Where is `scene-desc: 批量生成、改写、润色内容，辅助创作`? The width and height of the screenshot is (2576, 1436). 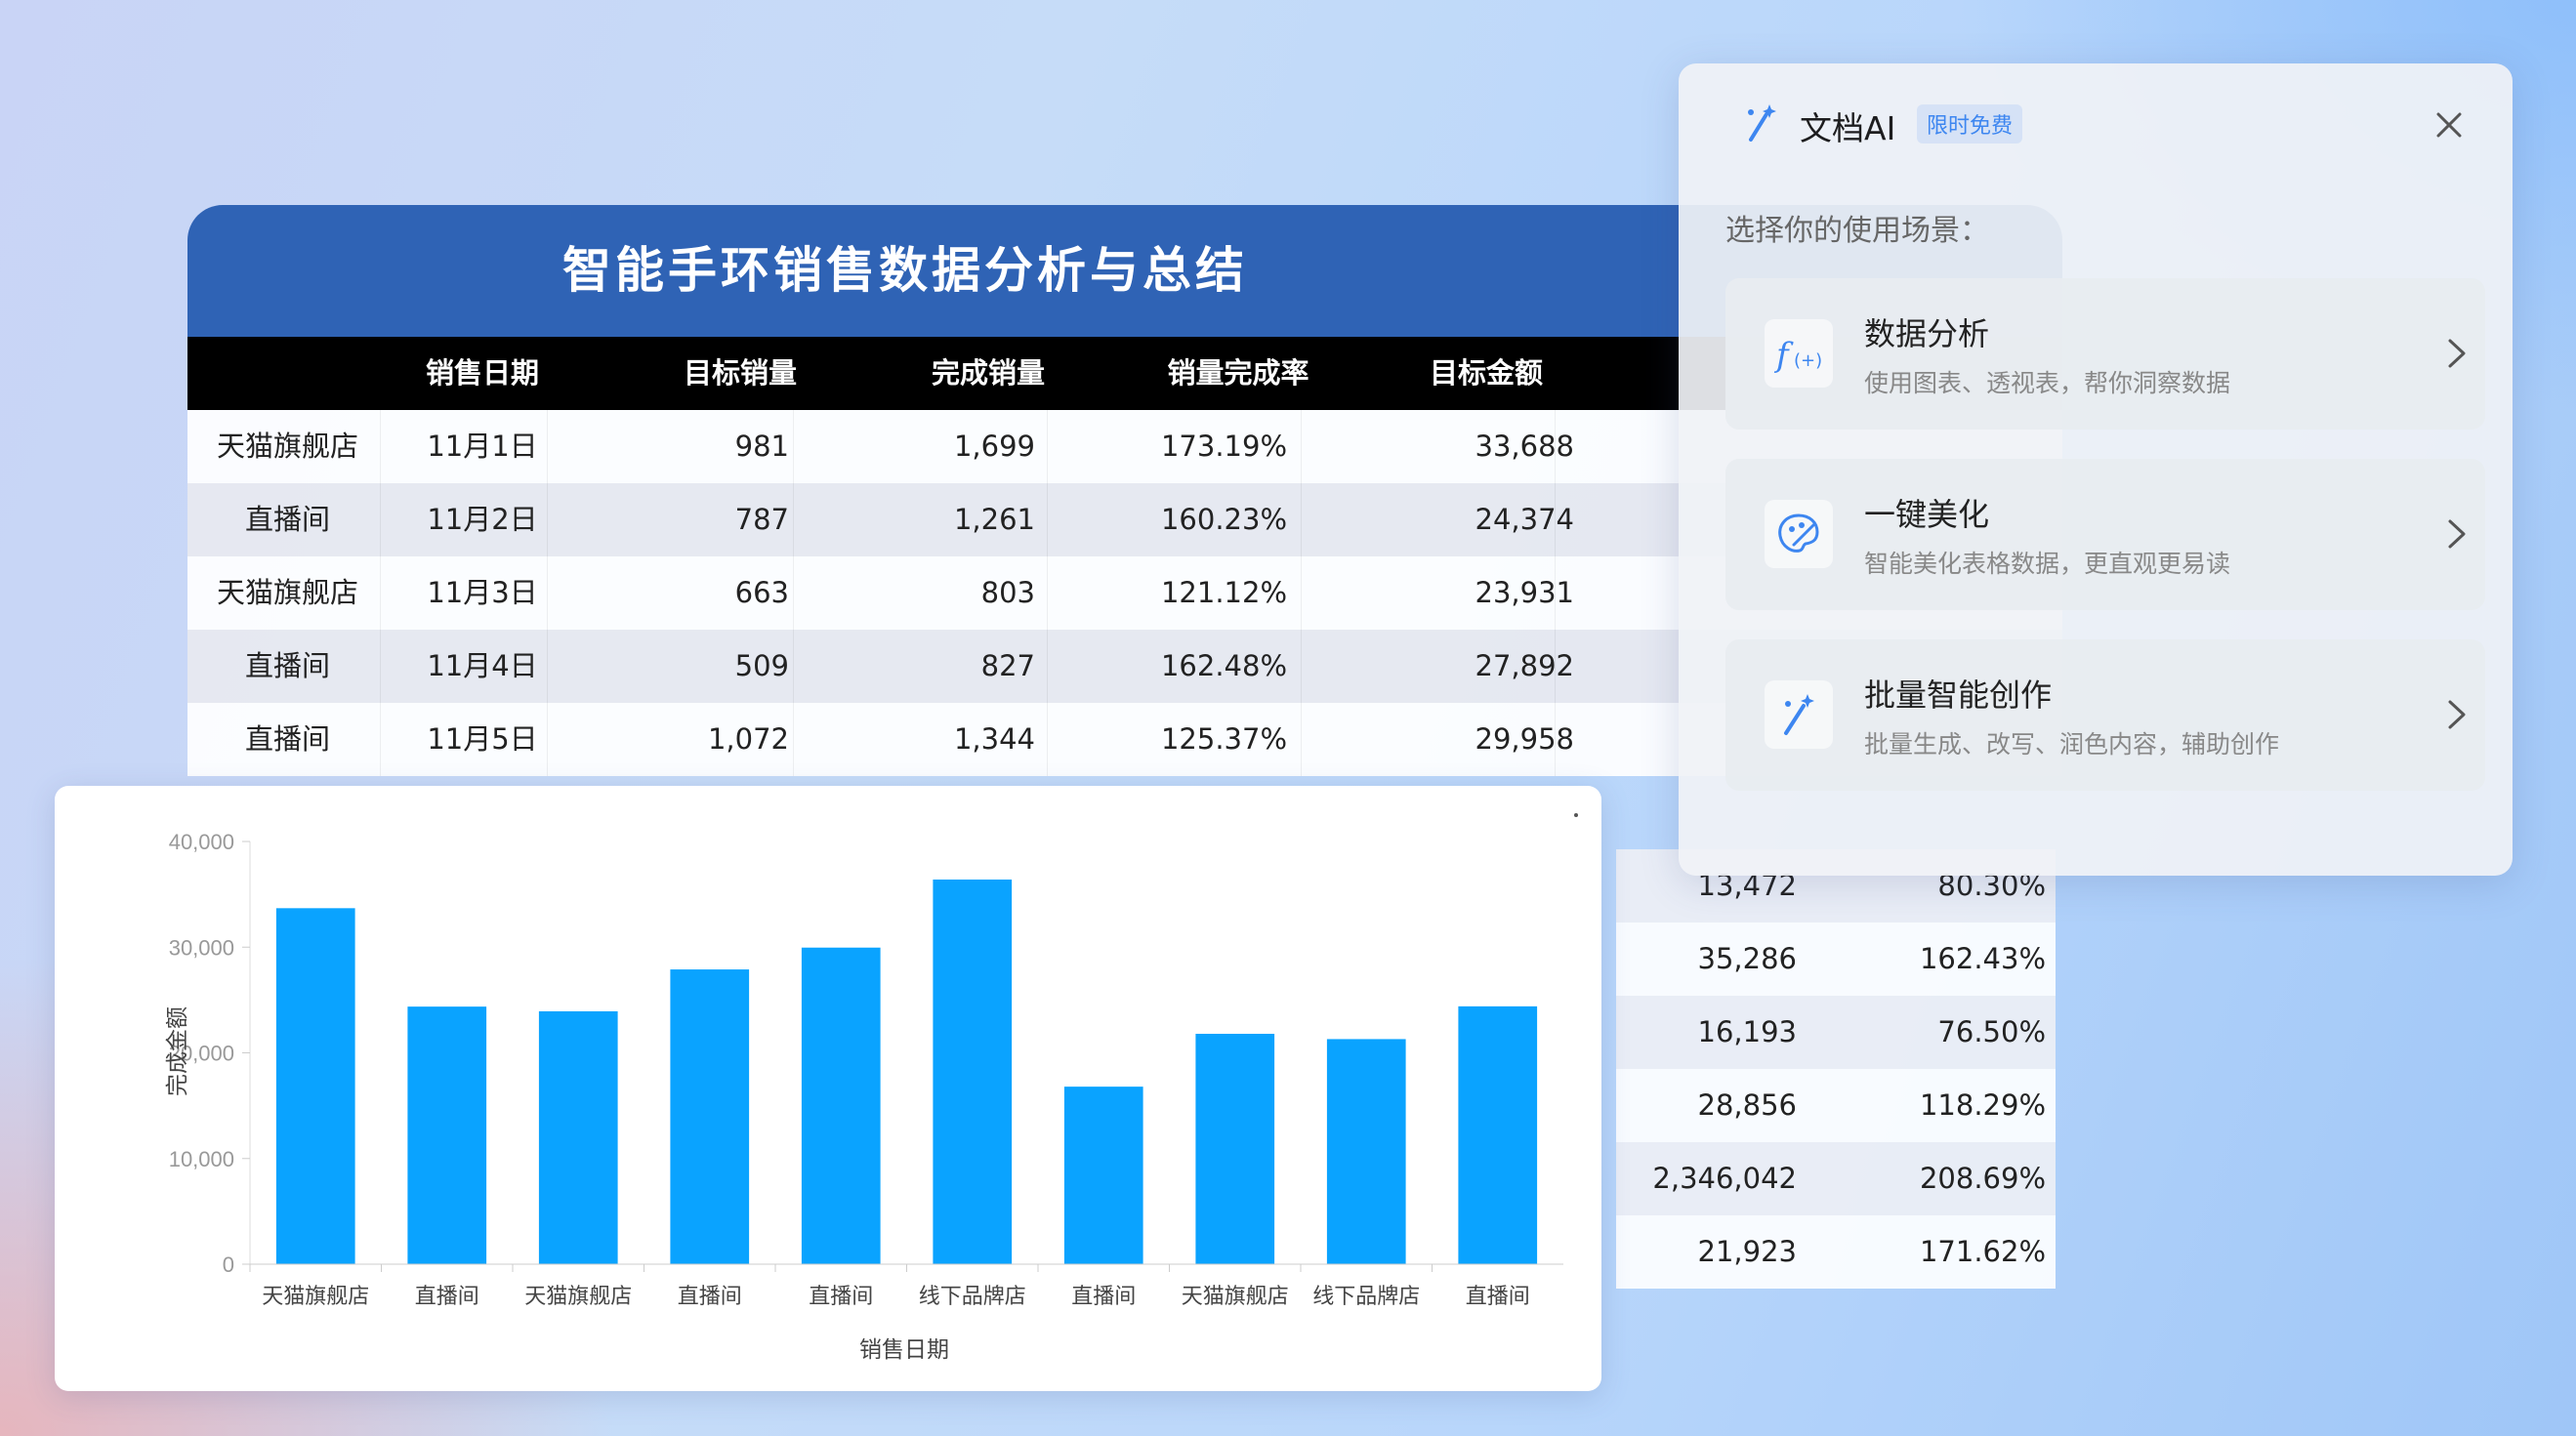 scene-desc: 批量生成、改写、润色内容，辅助创作 is located at coordinates (2072, 744).